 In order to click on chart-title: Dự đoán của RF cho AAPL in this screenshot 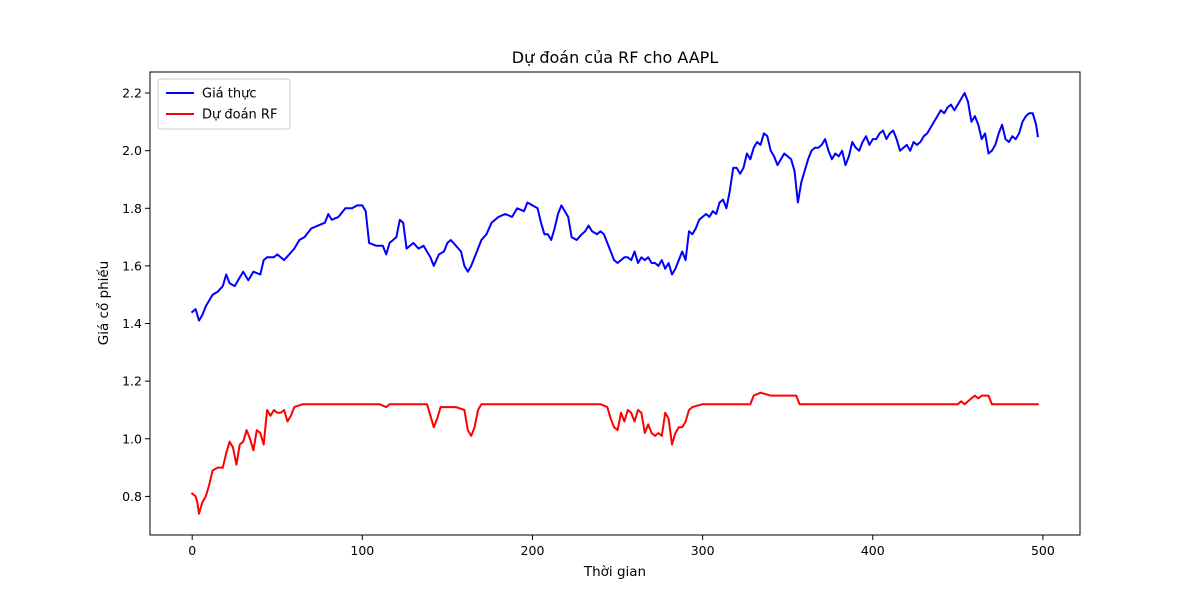, I will do `click(615, 57)`.